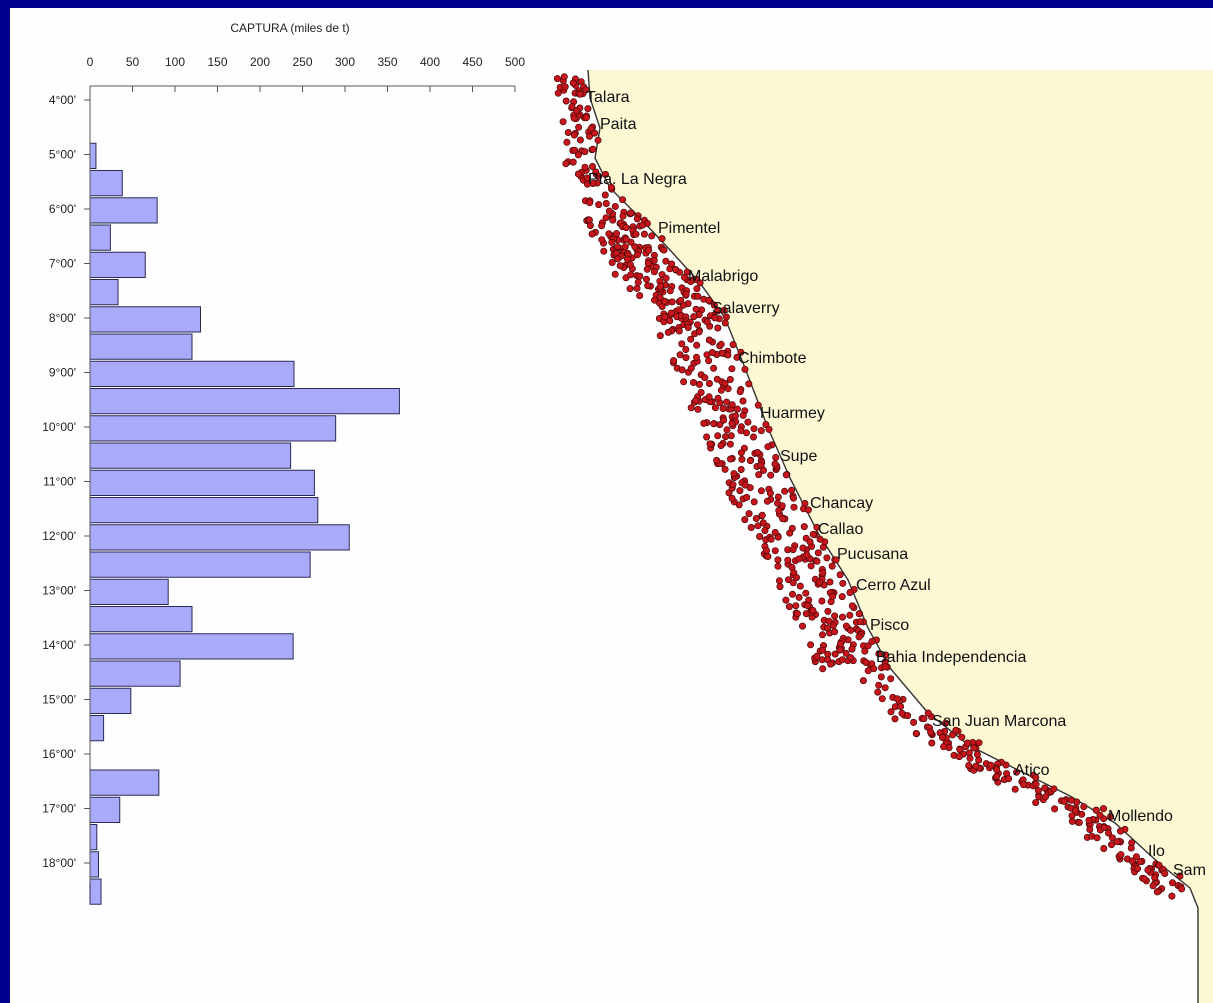 This screenshot has width=1213, height=1003. Describe the element at coordinates (59, 591) in the screenshot. I see `y-tick-label: 13°00'` at that location.